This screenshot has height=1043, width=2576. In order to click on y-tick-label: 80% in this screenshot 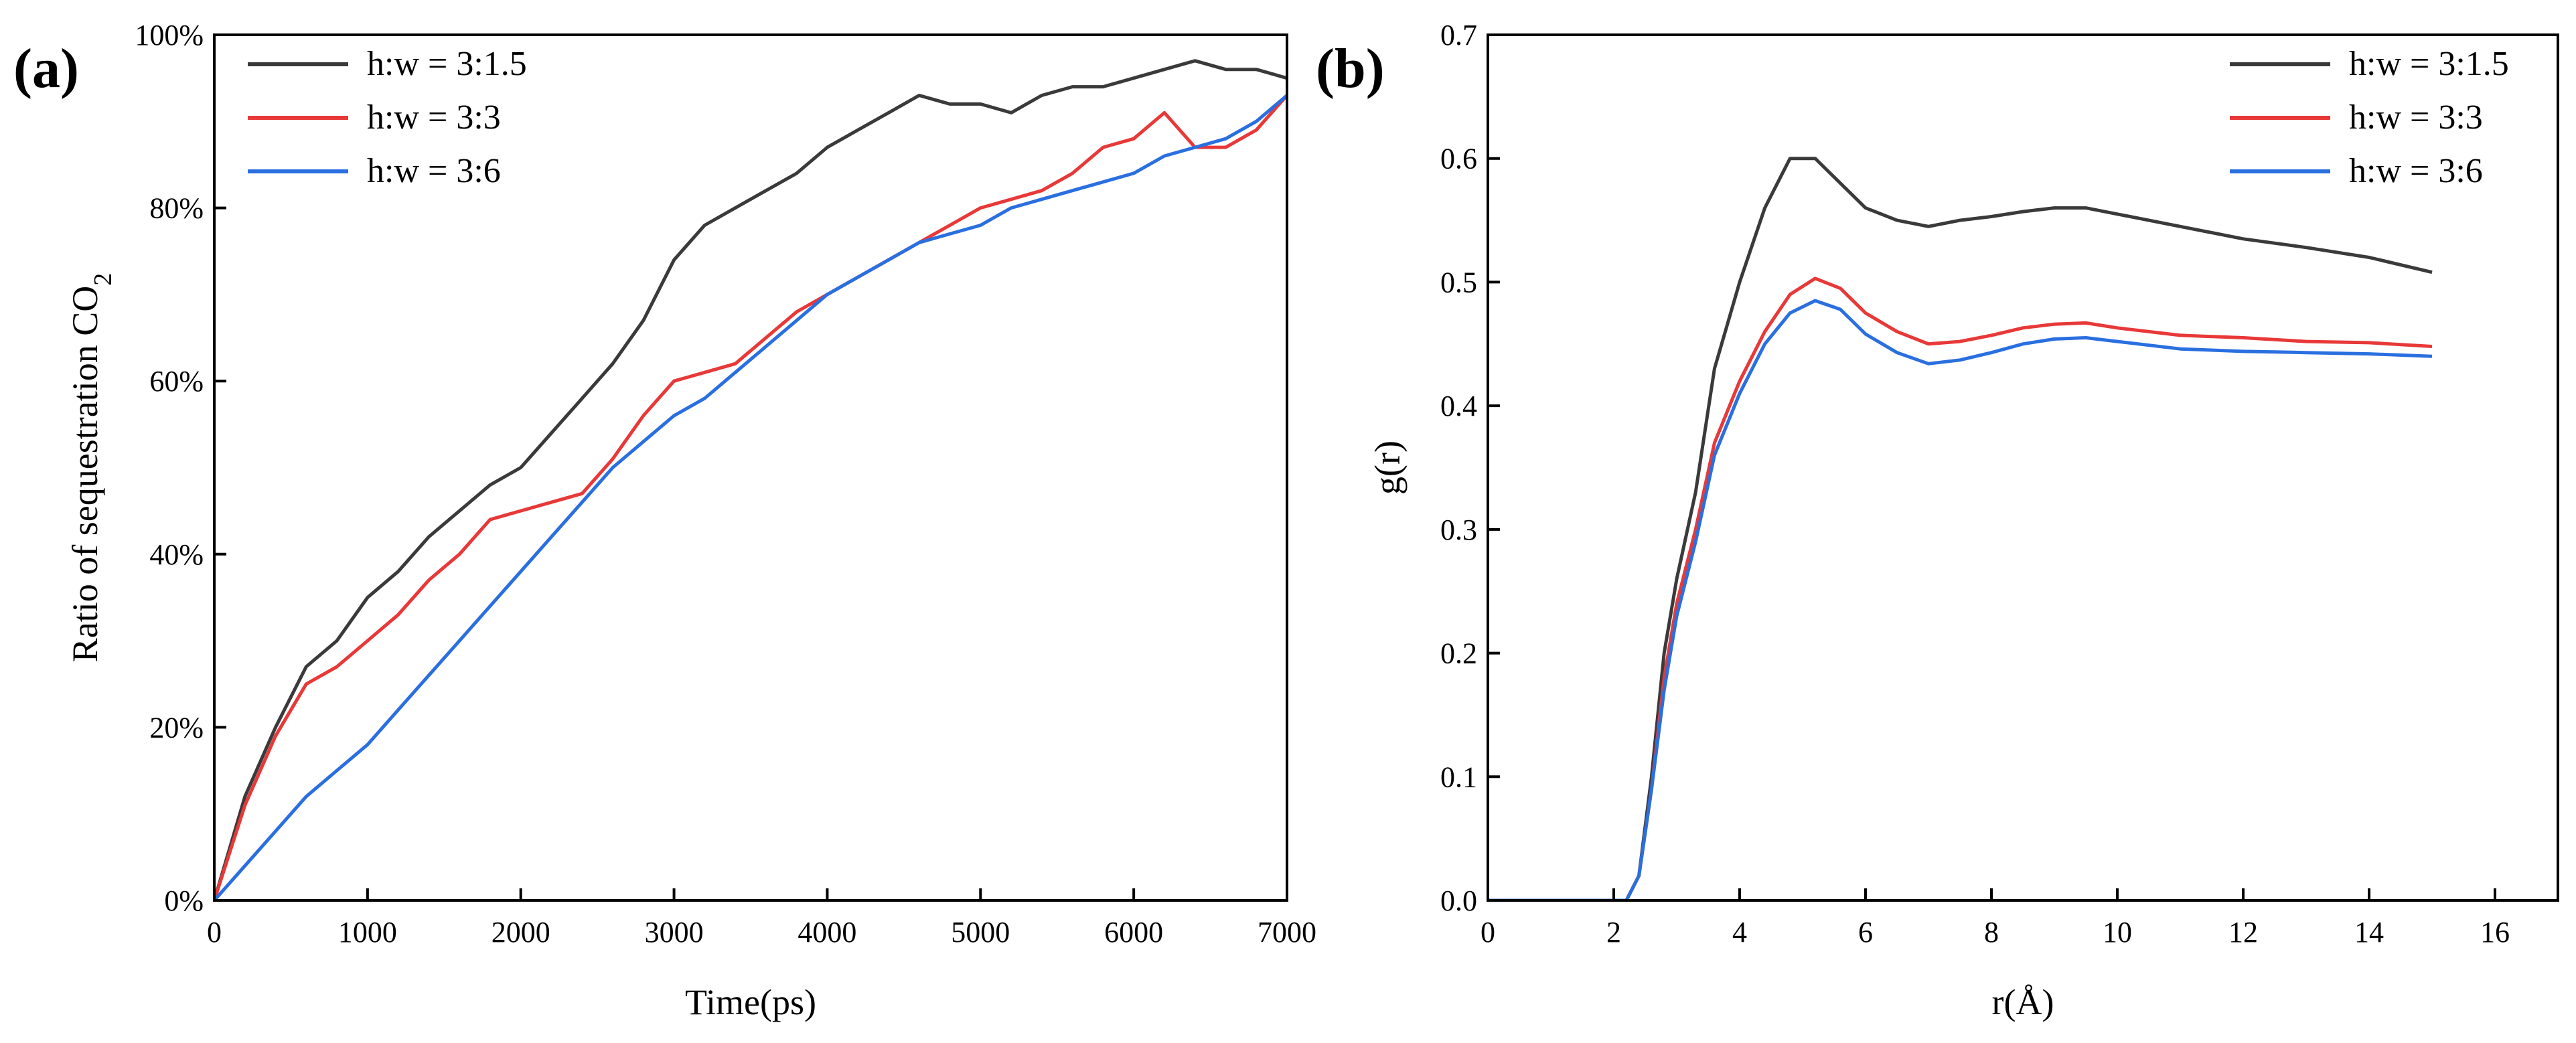, I will do `click(176, 208)`.